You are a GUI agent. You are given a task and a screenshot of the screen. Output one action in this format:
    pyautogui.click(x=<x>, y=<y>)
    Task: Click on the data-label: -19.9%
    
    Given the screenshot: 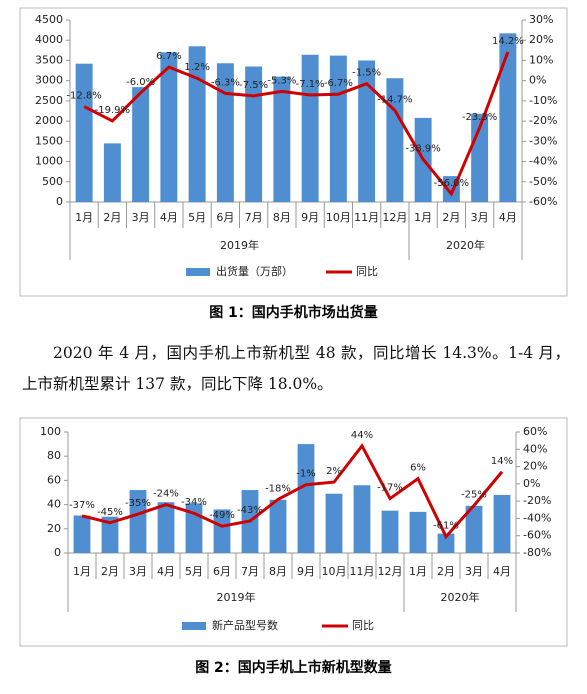 What is the action you would take?
    pyautogui.click(x=112, y=110)
    